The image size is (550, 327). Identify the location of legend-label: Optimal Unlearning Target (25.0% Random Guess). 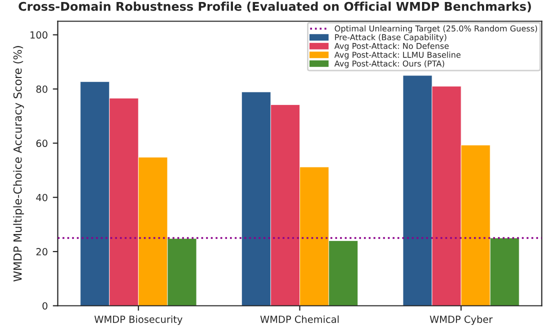
(436, 29).